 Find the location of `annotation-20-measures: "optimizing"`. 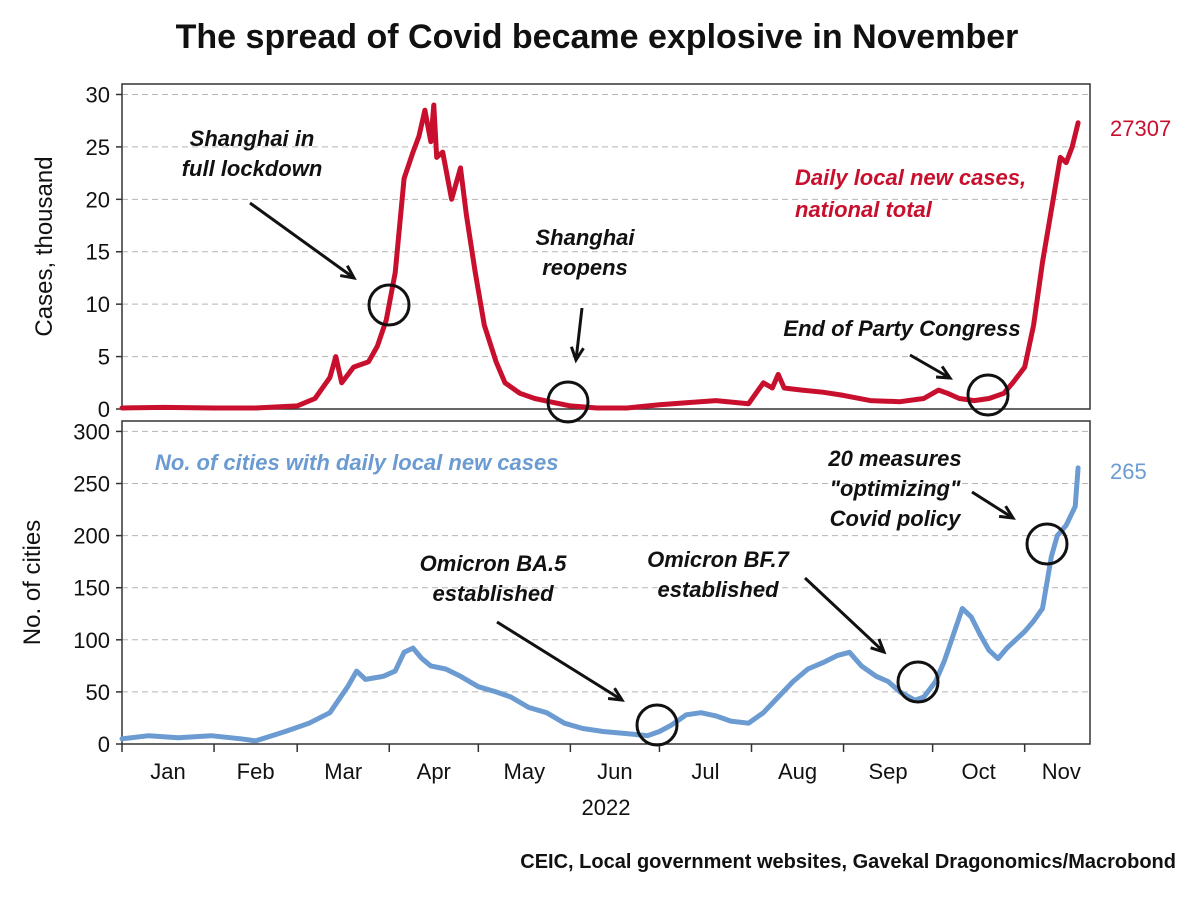

annotation-20-measures: "optimizing" is located at coordinates (895, 488).